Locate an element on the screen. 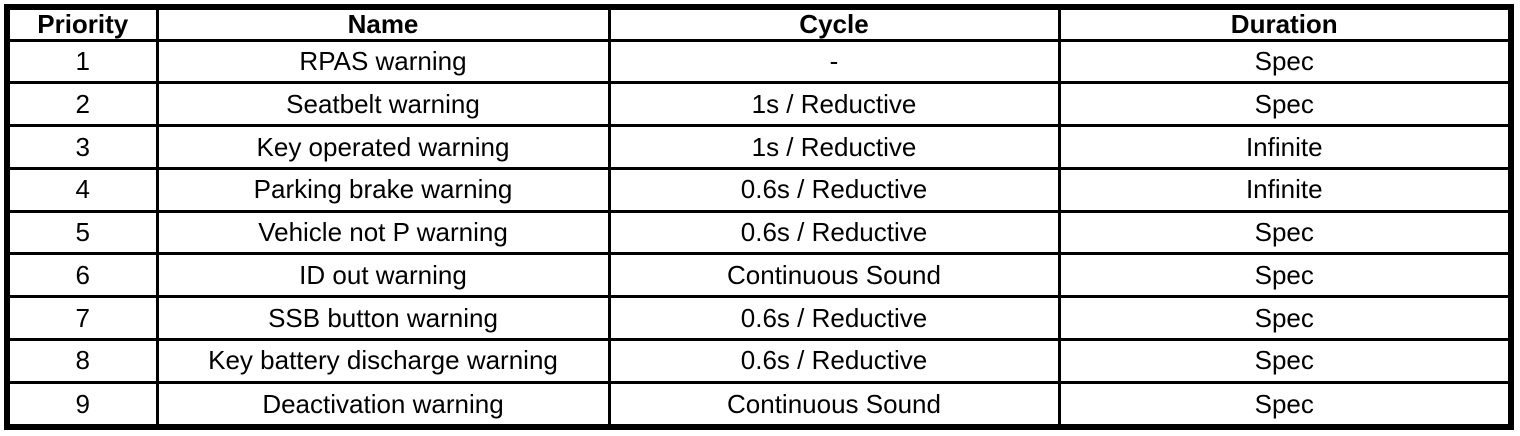  column-header-cycle: Cycle is located at coordinates (834, 23).